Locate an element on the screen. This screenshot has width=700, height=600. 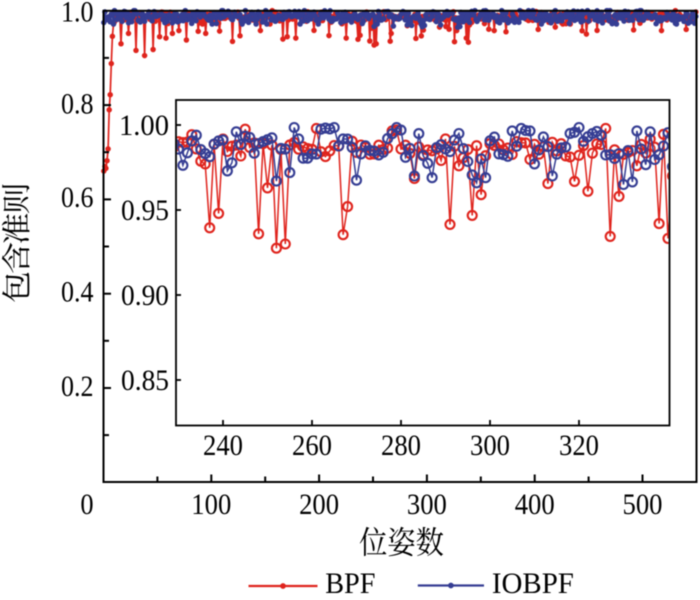
svg-text: 1.00 is located at coordinates (144, 125).